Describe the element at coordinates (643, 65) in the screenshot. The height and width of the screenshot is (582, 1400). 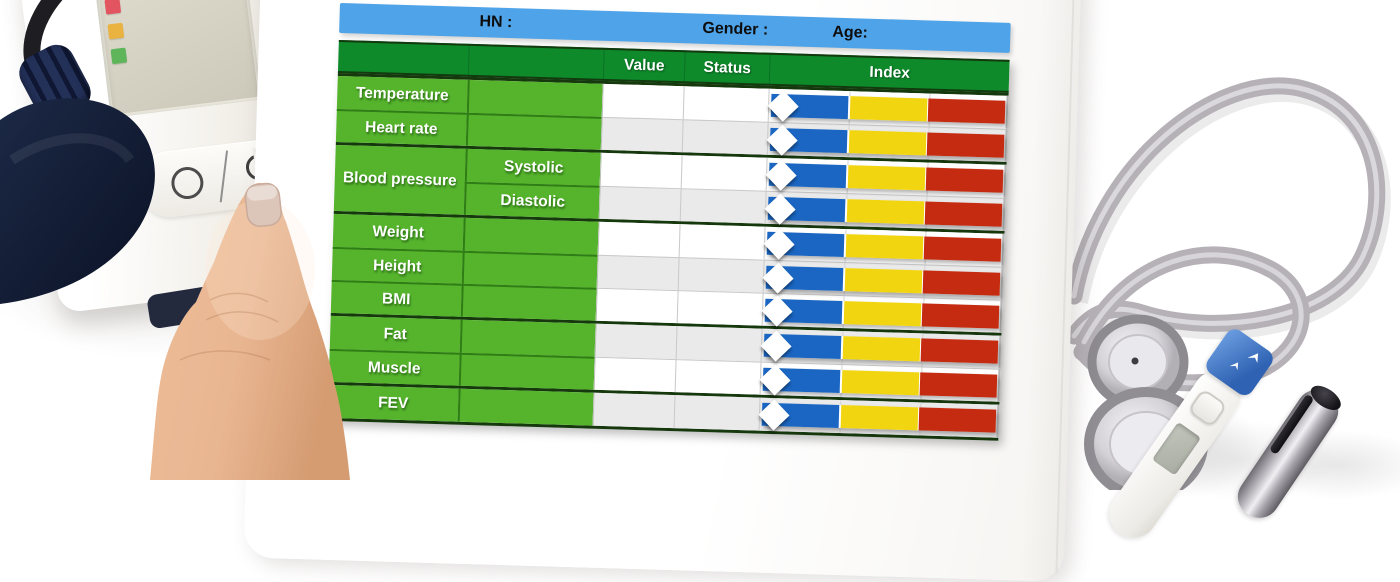
I see `header-value: Value` at that location.